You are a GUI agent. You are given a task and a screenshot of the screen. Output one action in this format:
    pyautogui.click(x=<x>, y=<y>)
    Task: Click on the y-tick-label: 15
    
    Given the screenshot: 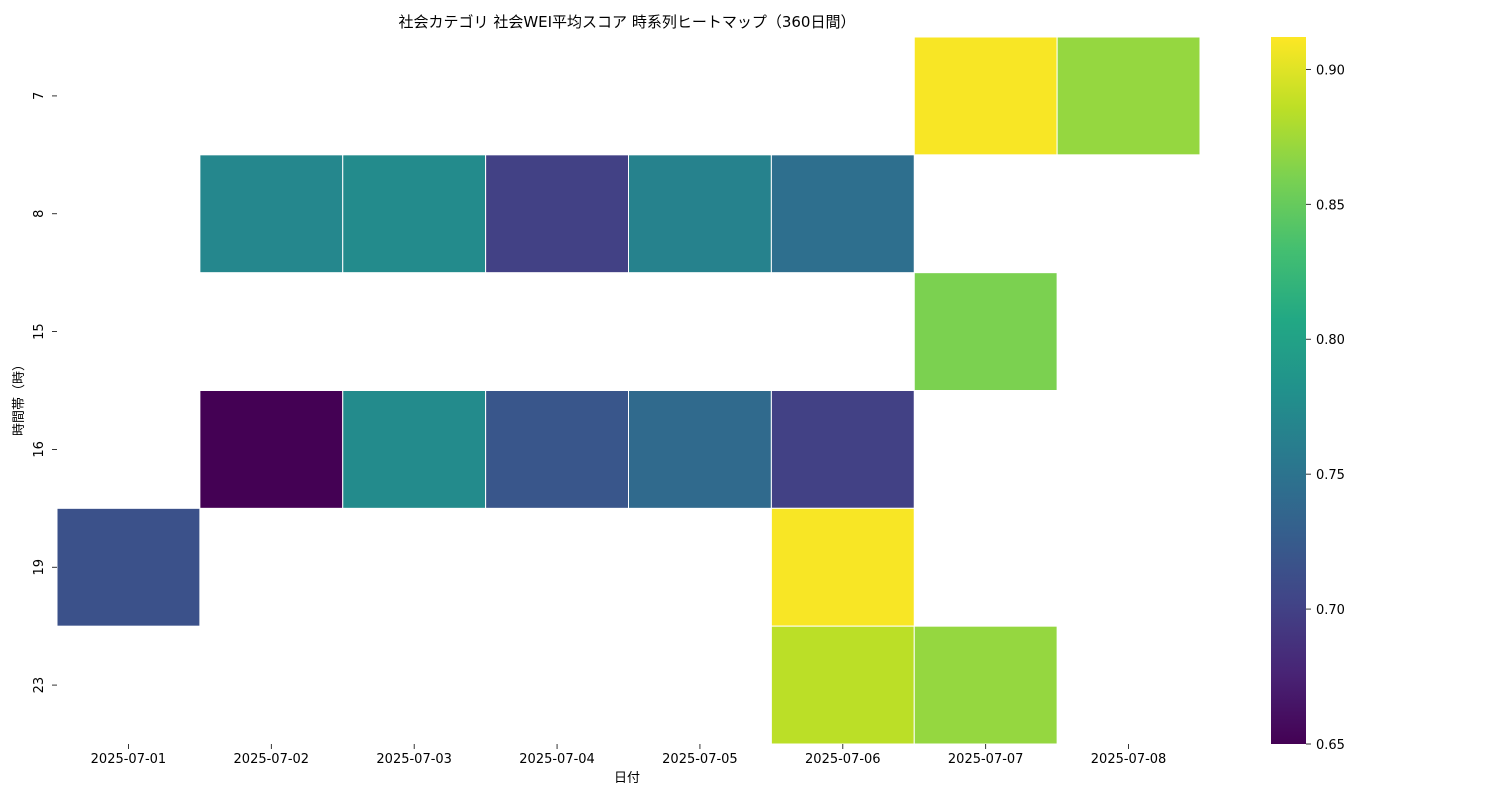 What is the action you would take?
    pyautogui.click(x=39, y=331)
    